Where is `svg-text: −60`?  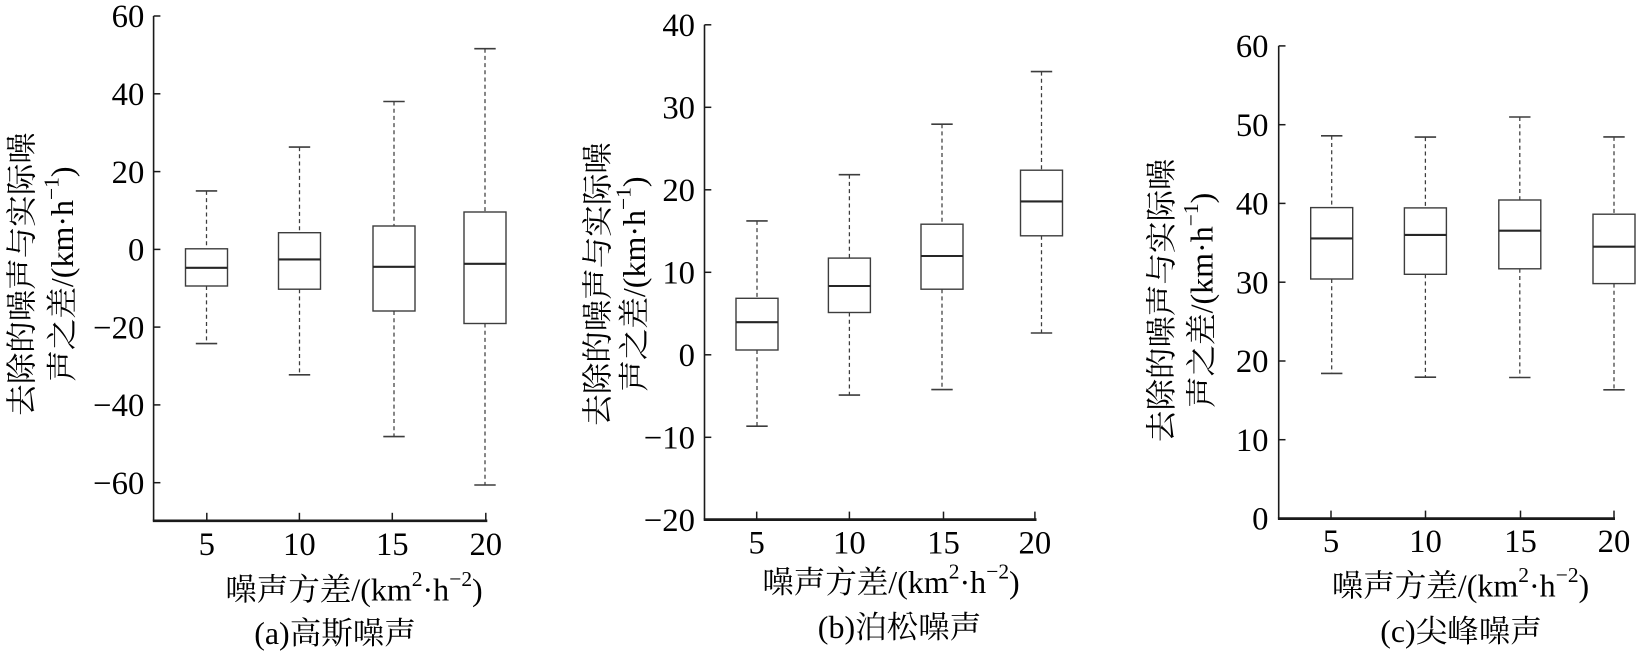
svg-text: −60 is located at coordinates (118, 484).